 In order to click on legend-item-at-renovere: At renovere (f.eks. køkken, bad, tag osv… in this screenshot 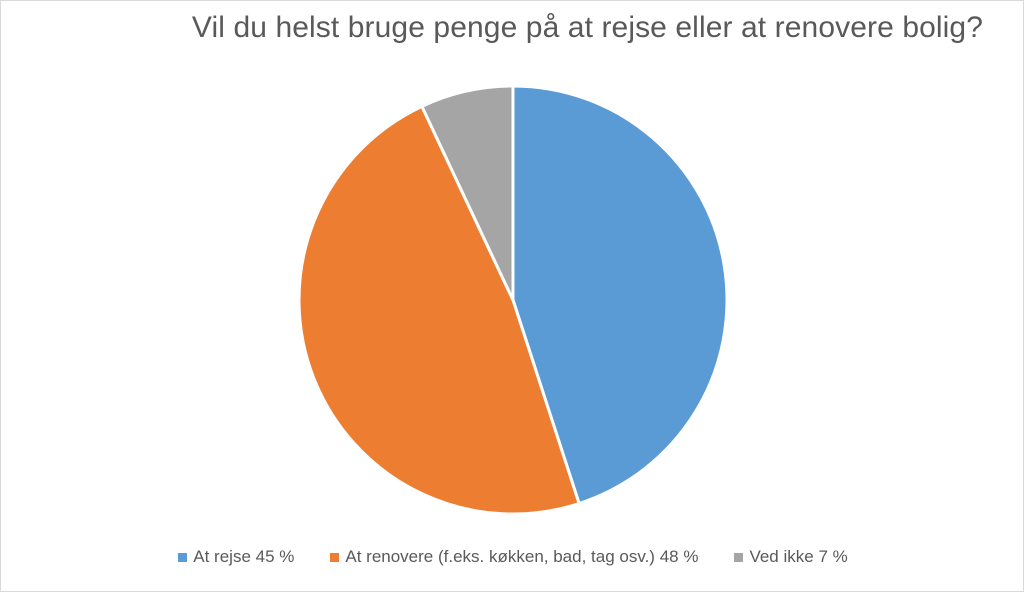, I will do `click(514, 557)`.